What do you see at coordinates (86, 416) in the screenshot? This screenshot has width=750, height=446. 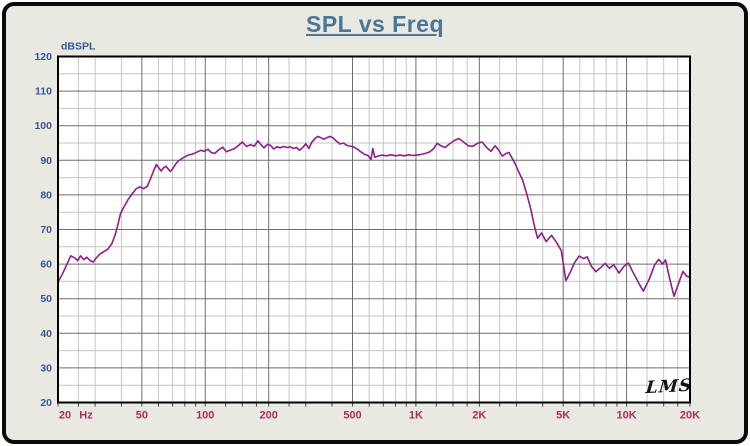 I see `x-axis-unit-label: Hz` at bounding box center [86, 416].